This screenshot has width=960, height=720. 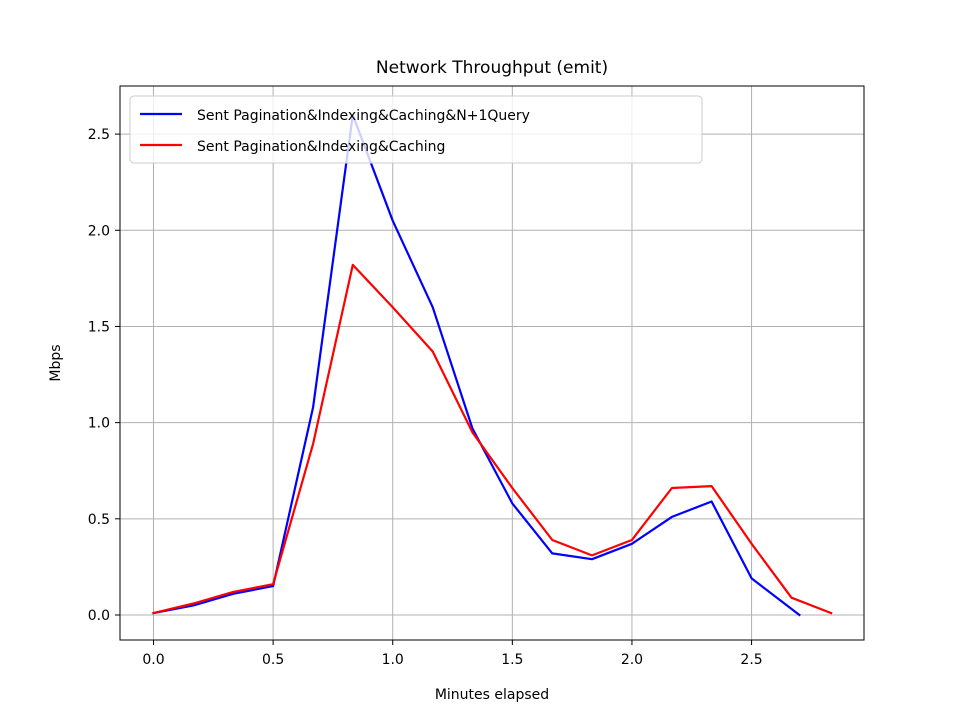 I want to click on legend-box, so click(x=416, y=129).